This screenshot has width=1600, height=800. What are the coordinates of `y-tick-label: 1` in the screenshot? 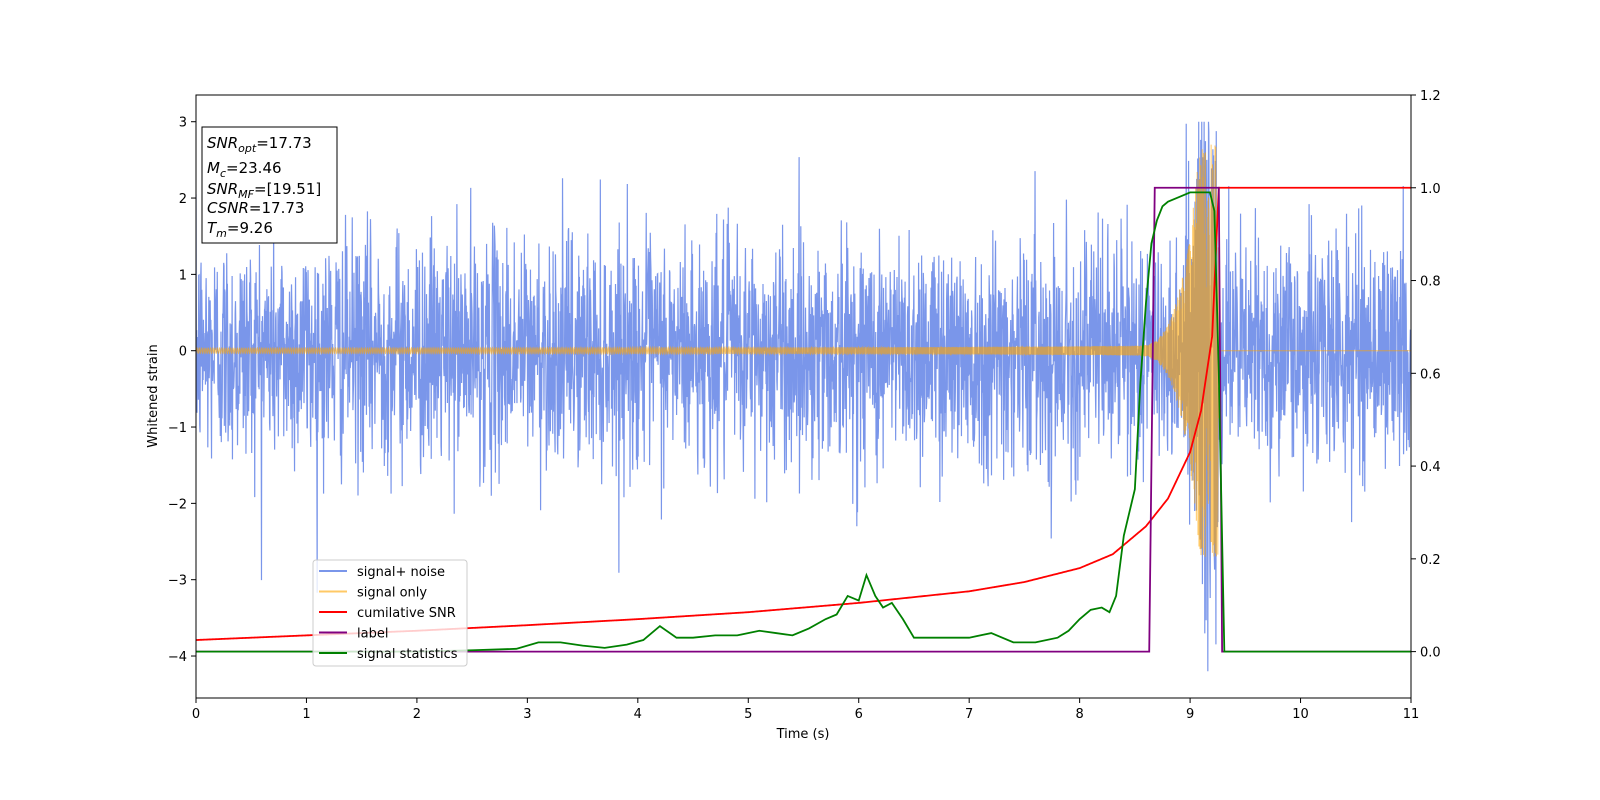 It's located at (183, 275).